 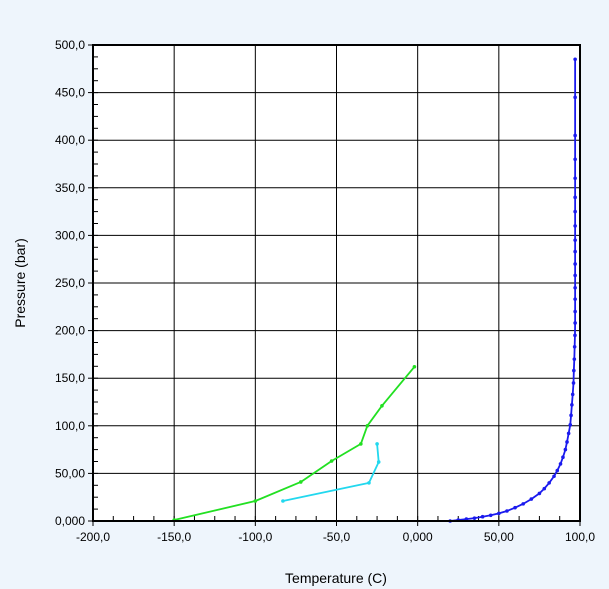 I want to click on x-tick-label: -100,0, so click(x=255, y=537).